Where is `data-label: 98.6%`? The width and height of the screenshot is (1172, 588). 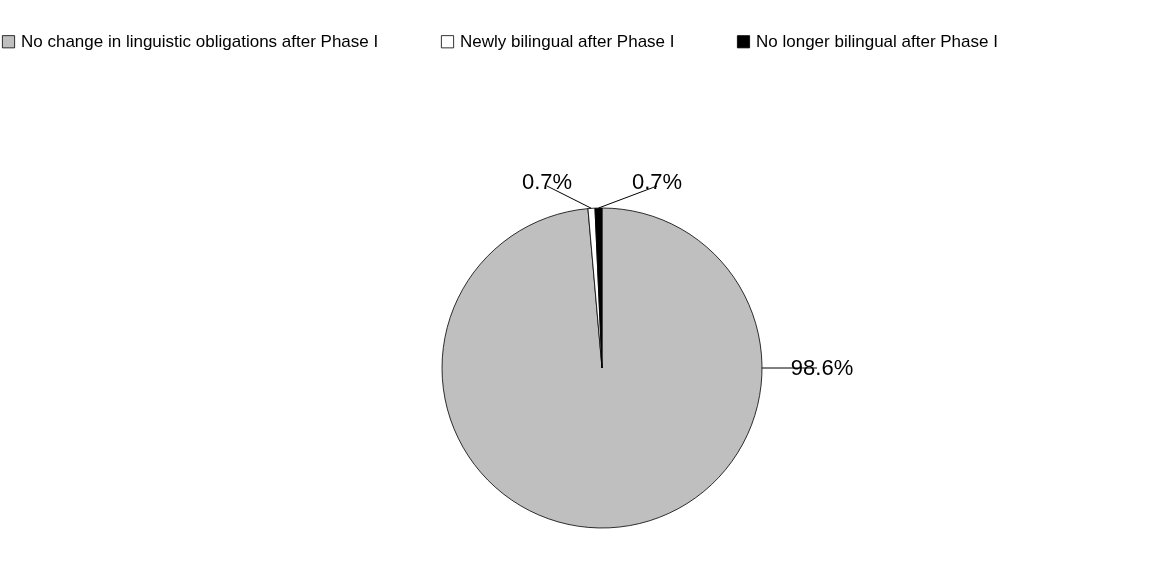
data-label: 98.6% is located at coordinates (822, 367).